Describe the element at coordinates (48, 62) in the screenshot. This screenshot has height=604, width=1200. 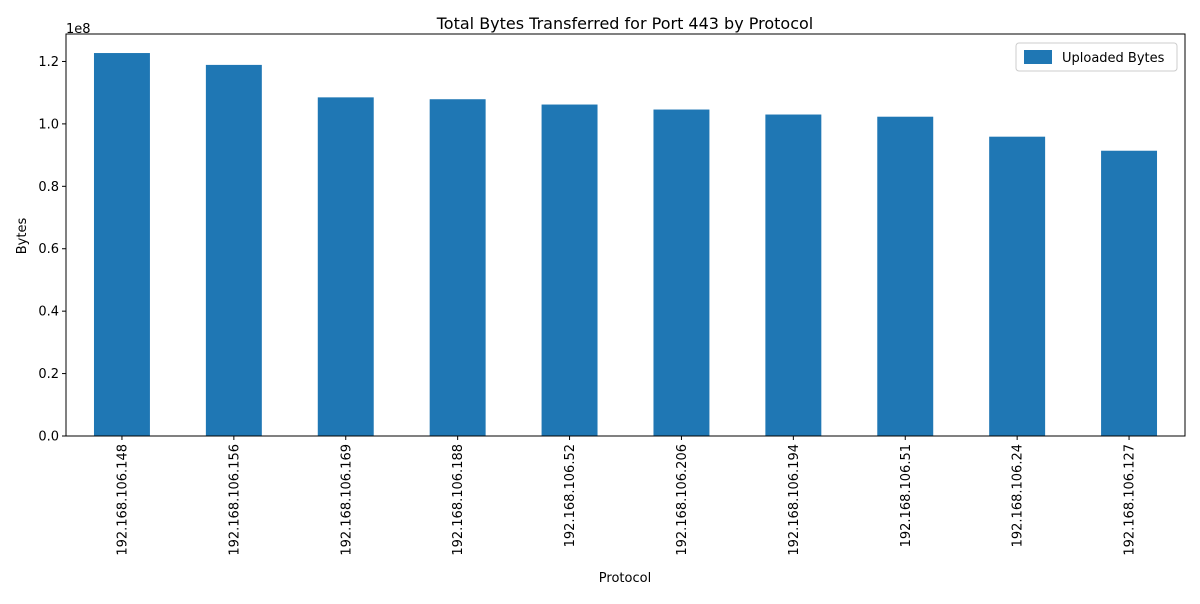
I see `y-tick-label: 1.2` at that location.